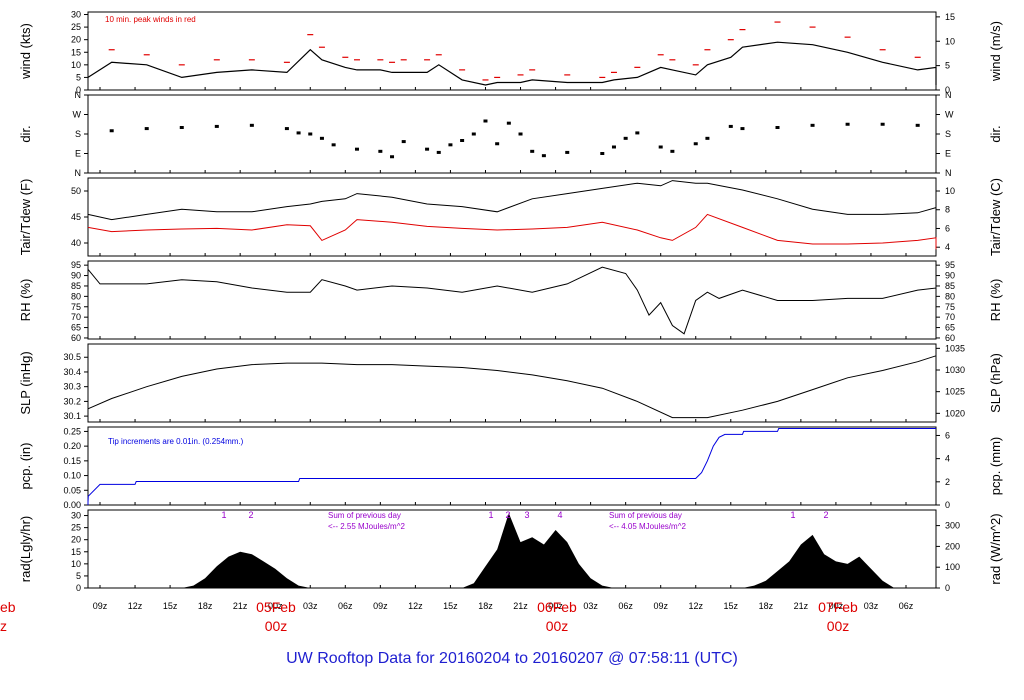  Describe the element at coordinates (955, 370) in the screenshot. I see `slp-right-tick-label: 1030` at that location.